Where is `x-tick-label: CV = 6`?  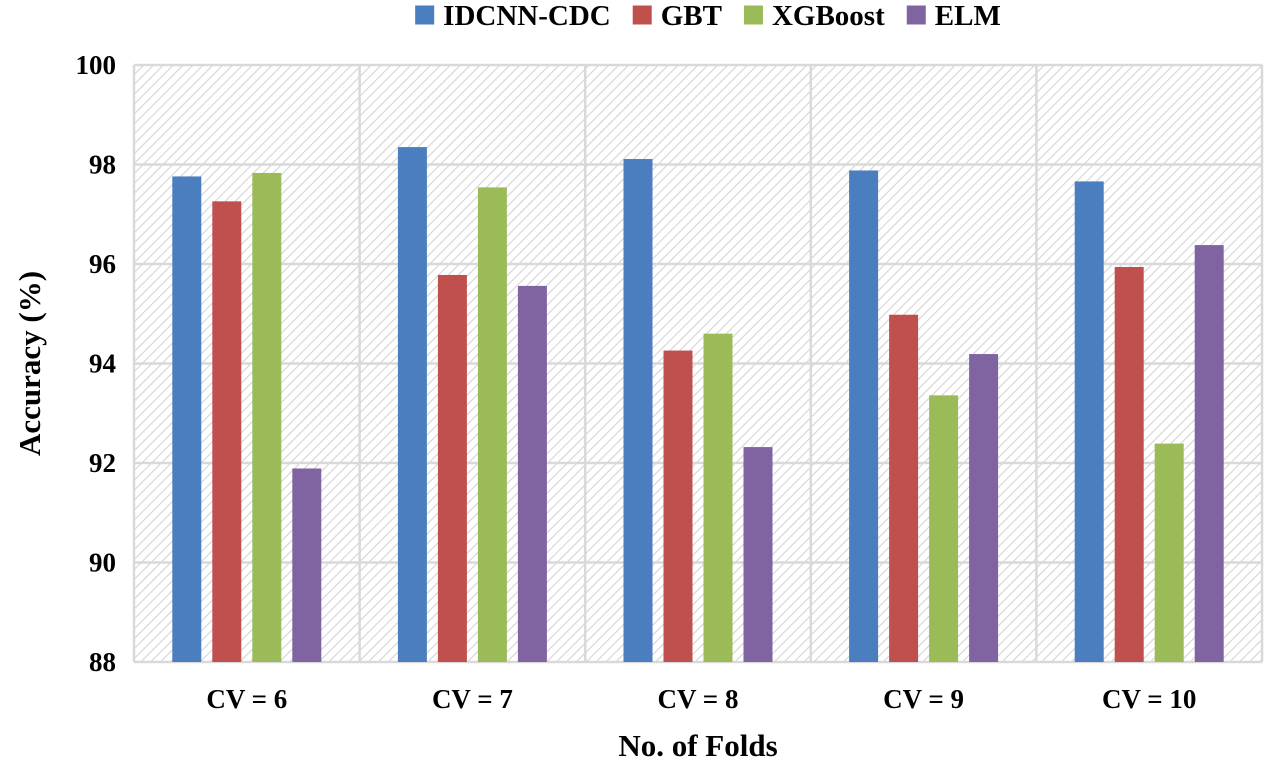 x-tick-label: CV = 6 is located at coordinates (246, 699).